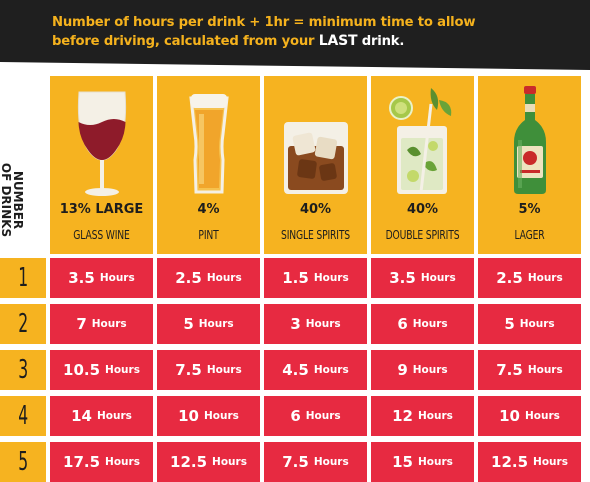  I want to click on header-lager: 5% LAGER, so click(529, 165).